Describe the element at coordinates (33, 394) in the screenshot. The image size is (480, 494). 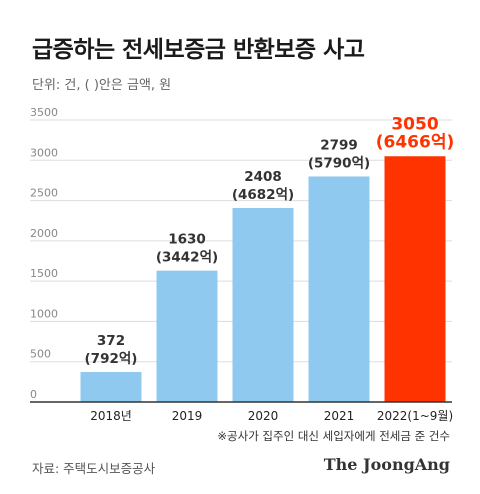
I see `y-tick-label: 0` at that location.